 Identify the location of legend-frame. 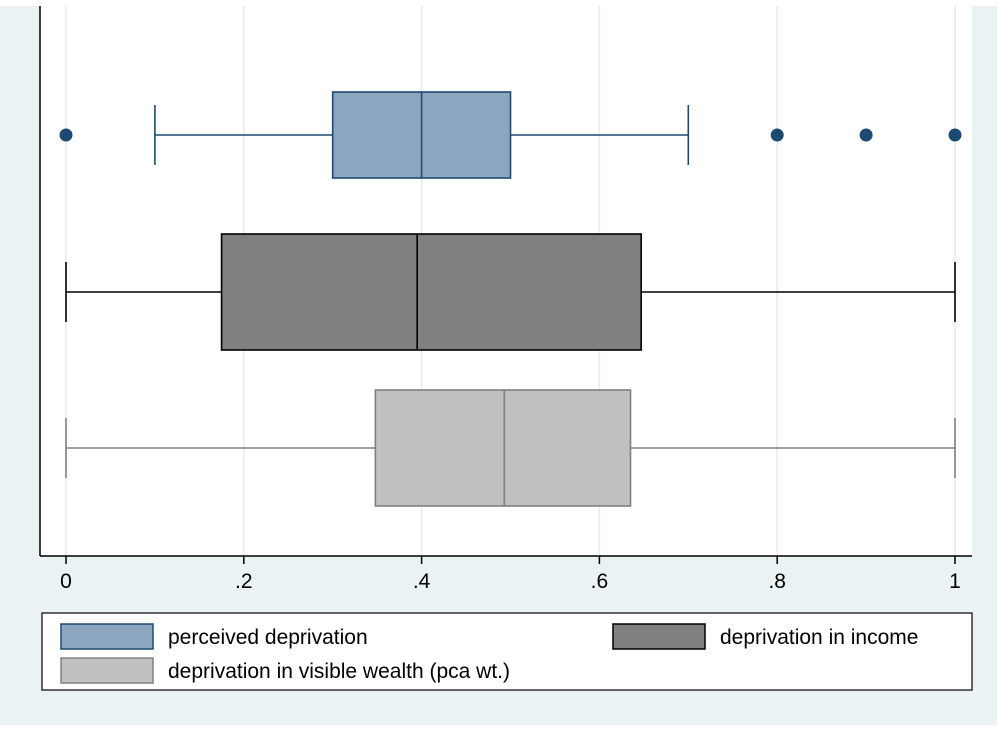
(507, 651).